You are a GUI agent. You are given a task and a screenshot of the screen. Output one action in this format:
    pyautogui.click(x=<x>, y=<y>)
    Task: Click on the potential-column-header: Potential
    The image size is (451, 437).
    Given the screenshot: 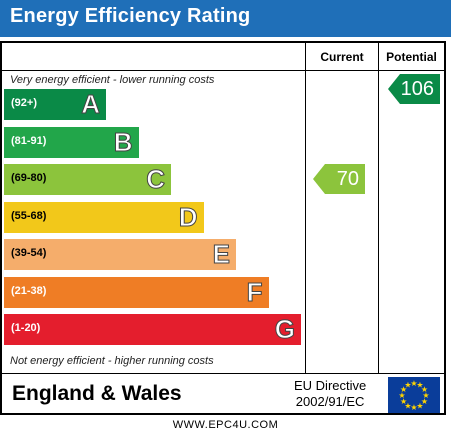 What is the action you would take?
    pyautogui.click(x=411, y=57)
    